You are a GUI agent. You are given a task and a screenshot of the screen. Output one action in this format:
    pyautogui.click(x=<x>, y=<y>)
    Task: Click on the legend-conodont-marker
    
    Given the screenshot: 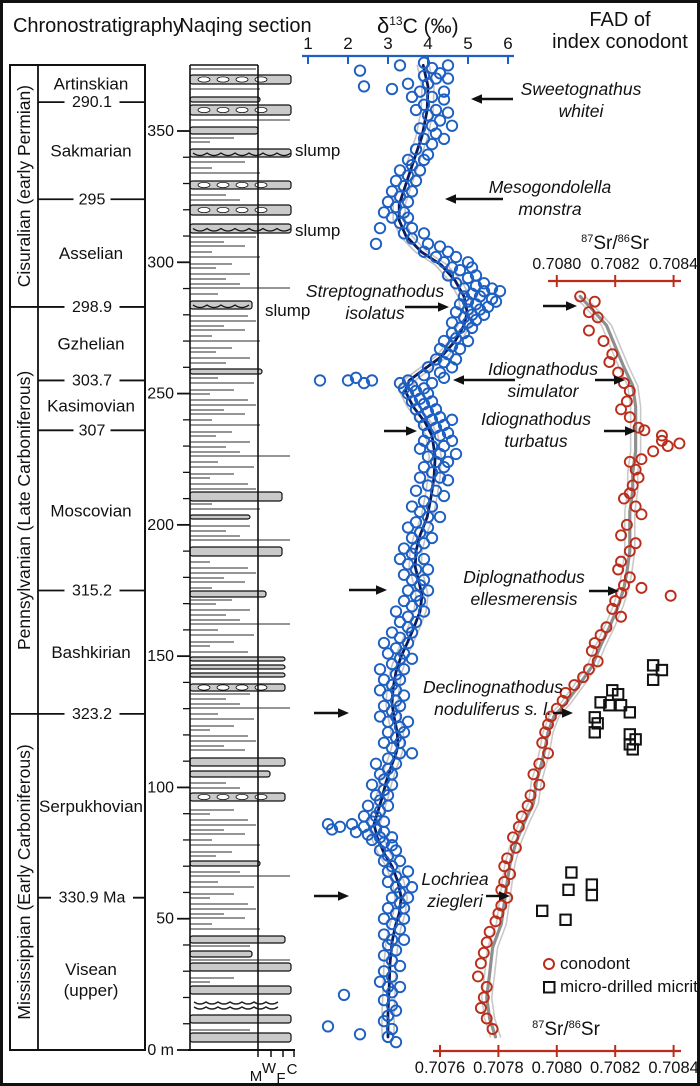 What is the action you would take?
    pyautogui.click(x=549, y=964)
    